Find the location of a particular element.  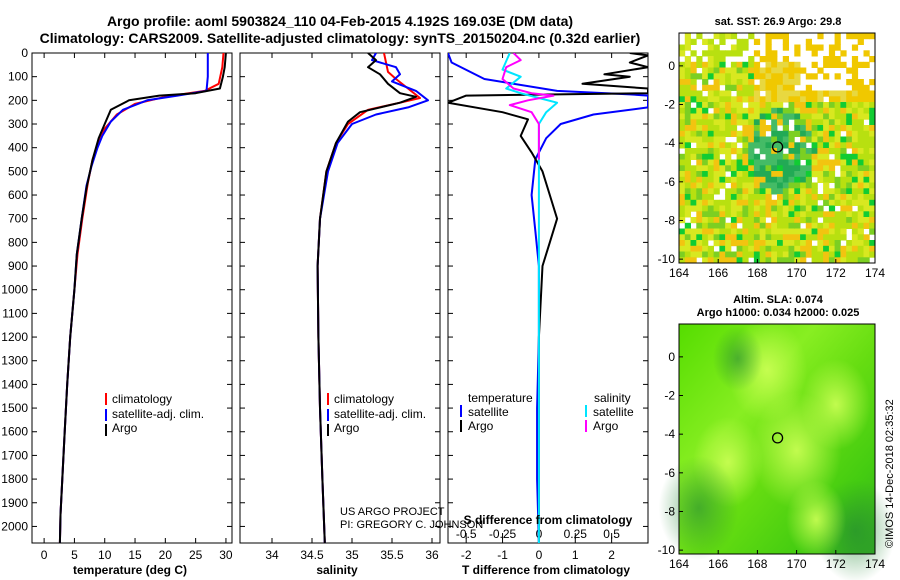

map-x-tick-label: 170 is located at coordinates (797, 273).